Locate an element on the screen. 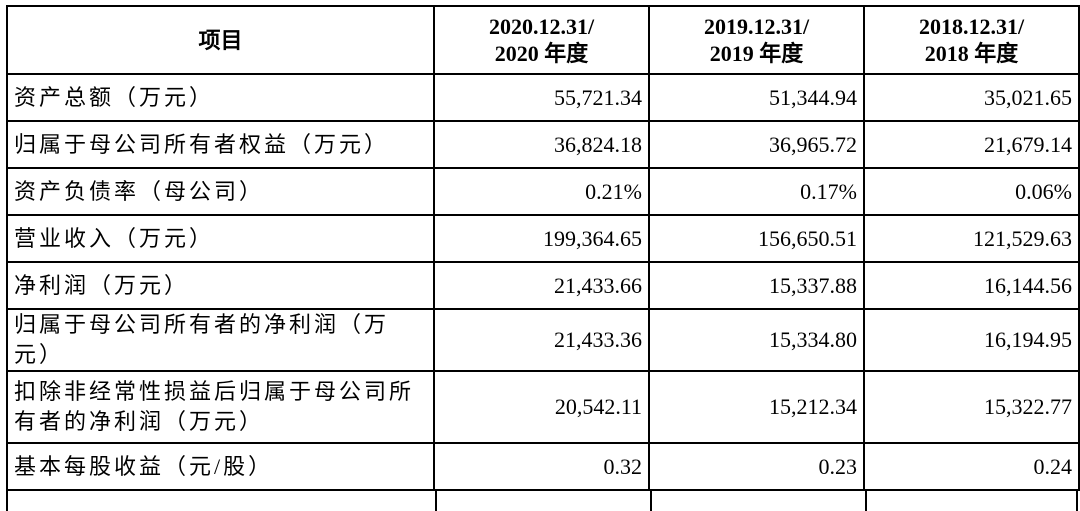  row-label: 营业收入（万元） is located at coordinates (220, 238).